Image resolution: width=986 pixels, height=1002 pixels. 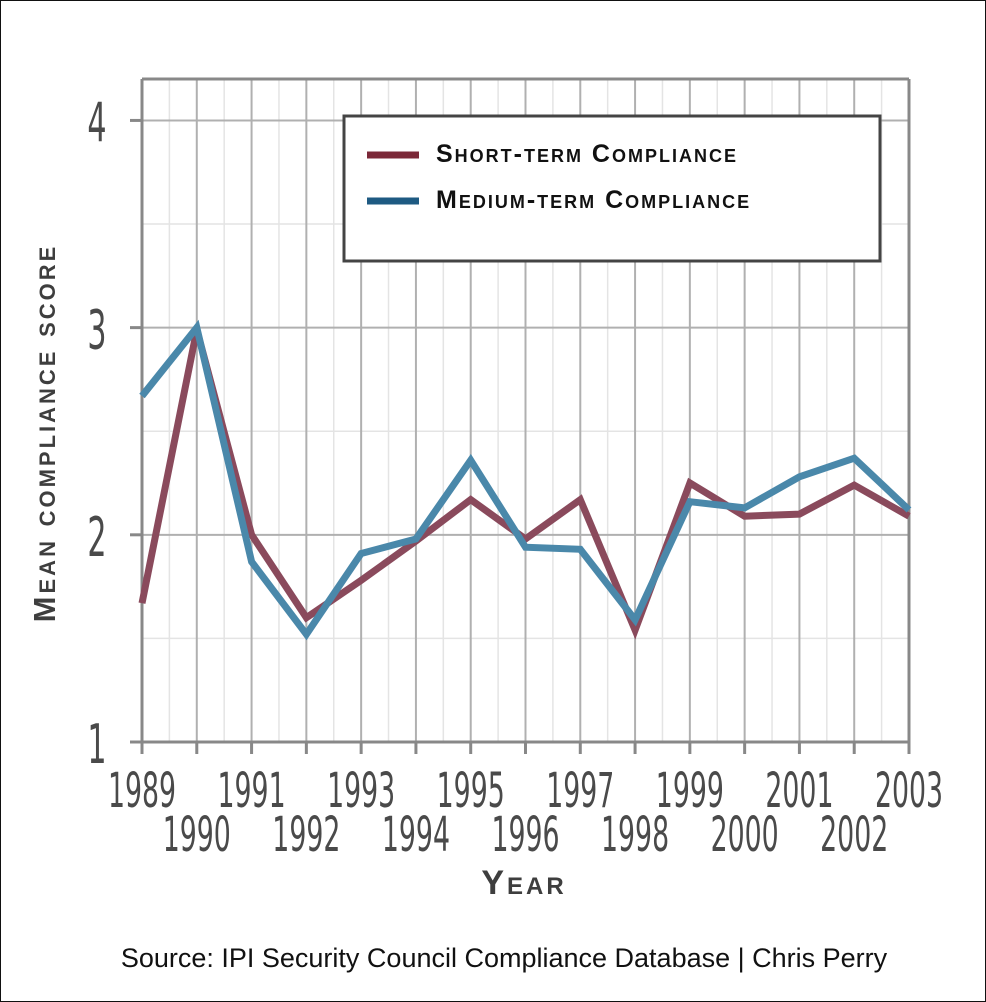 What do you see at coordinates (690, 791) in the screenshot?
I see `x-tick-label: 1999` at bounding box center [690, 791].